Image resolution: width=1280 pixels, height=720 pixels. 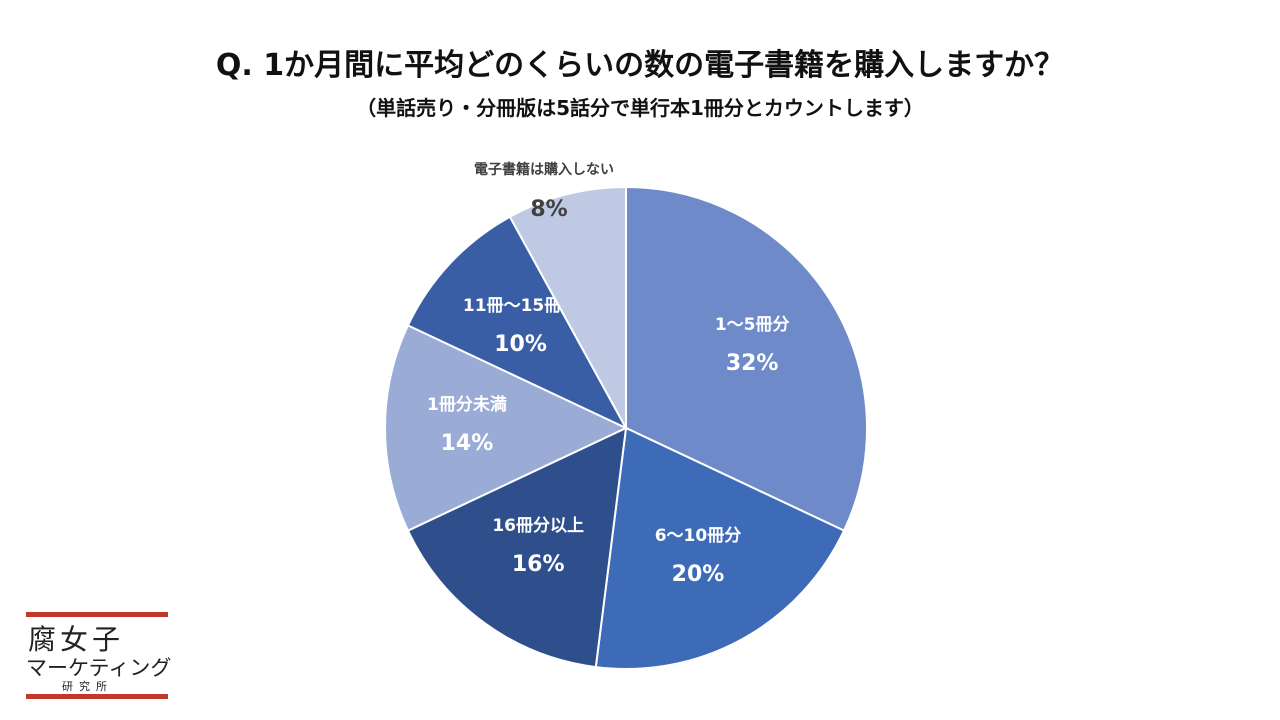 What do you see at coordinates (76, 639) in the screenshot?
I see `logo-line1: 腐女子` at bounding box center [76, 639].